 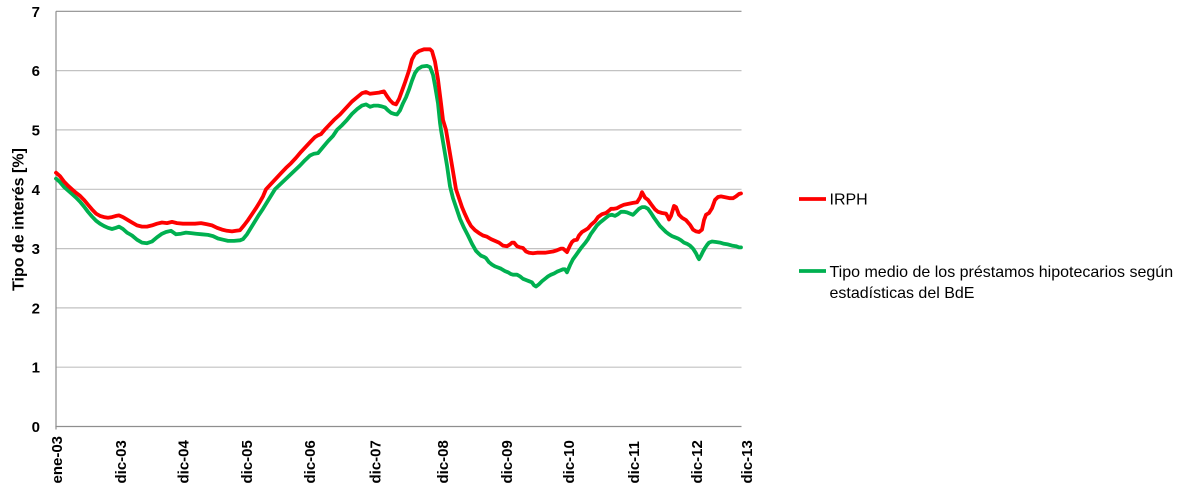 What do you see at coordinates (36, 12) in the screenshot?
I see `svg-text: 7` at bounding box center [36, 12].